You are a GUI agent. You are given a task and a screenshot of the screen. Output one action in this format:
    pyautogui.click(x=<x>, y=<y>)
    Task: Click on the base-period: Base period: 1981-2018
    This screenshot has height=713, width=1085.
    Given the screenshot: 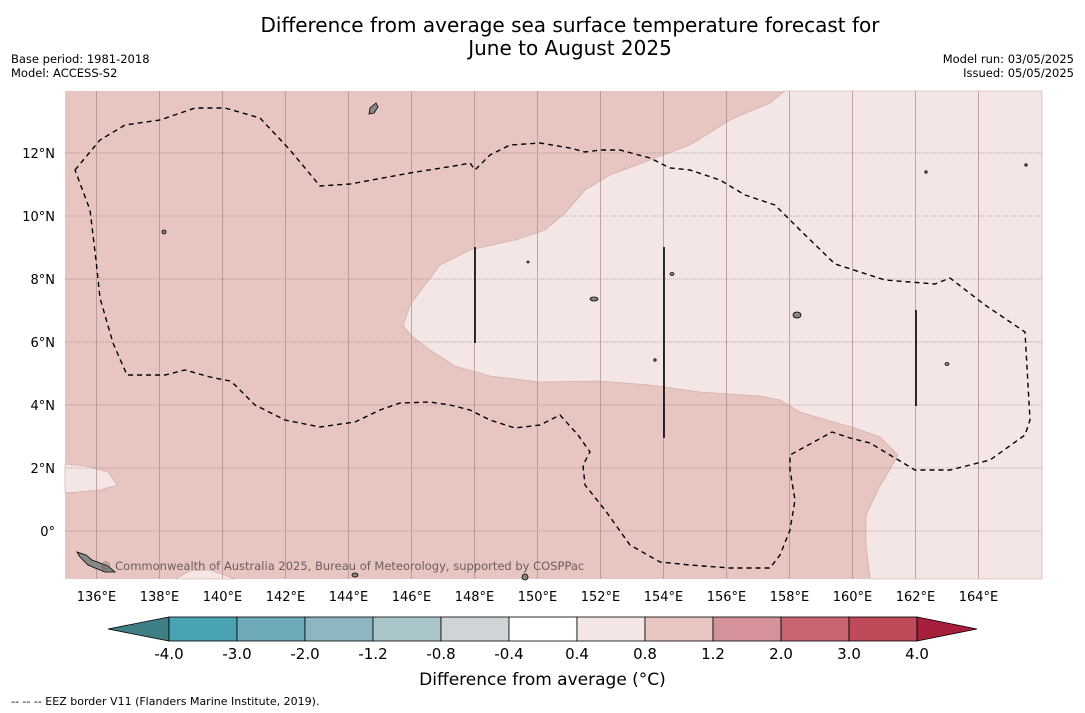 What is the action you would take?
    pyautogui.click(x=80, y=59)
    